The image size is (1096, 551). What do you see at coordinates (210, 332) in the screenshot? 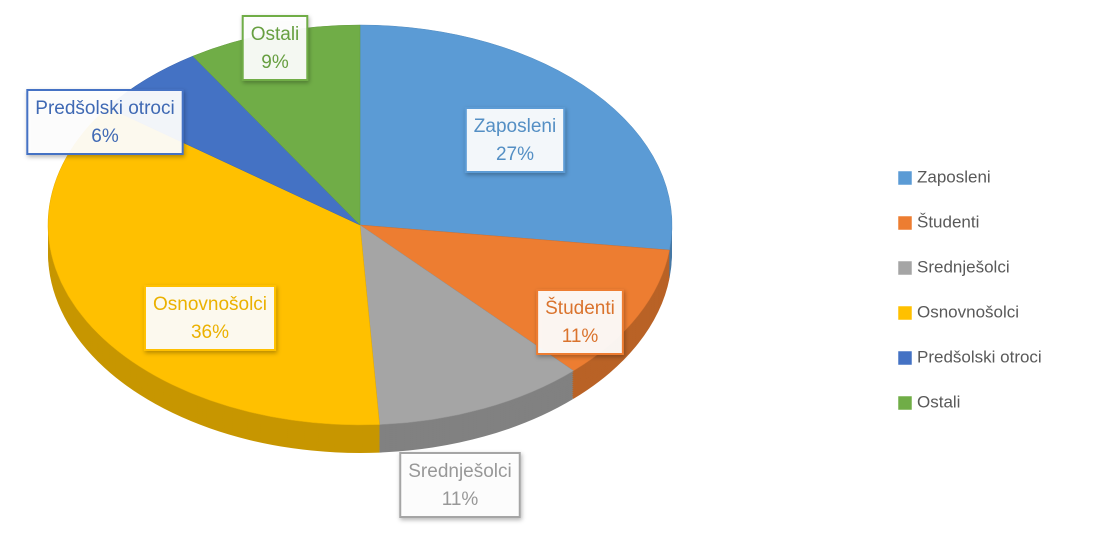
I see `label-value: 36%` at bounding box center [210, 332].